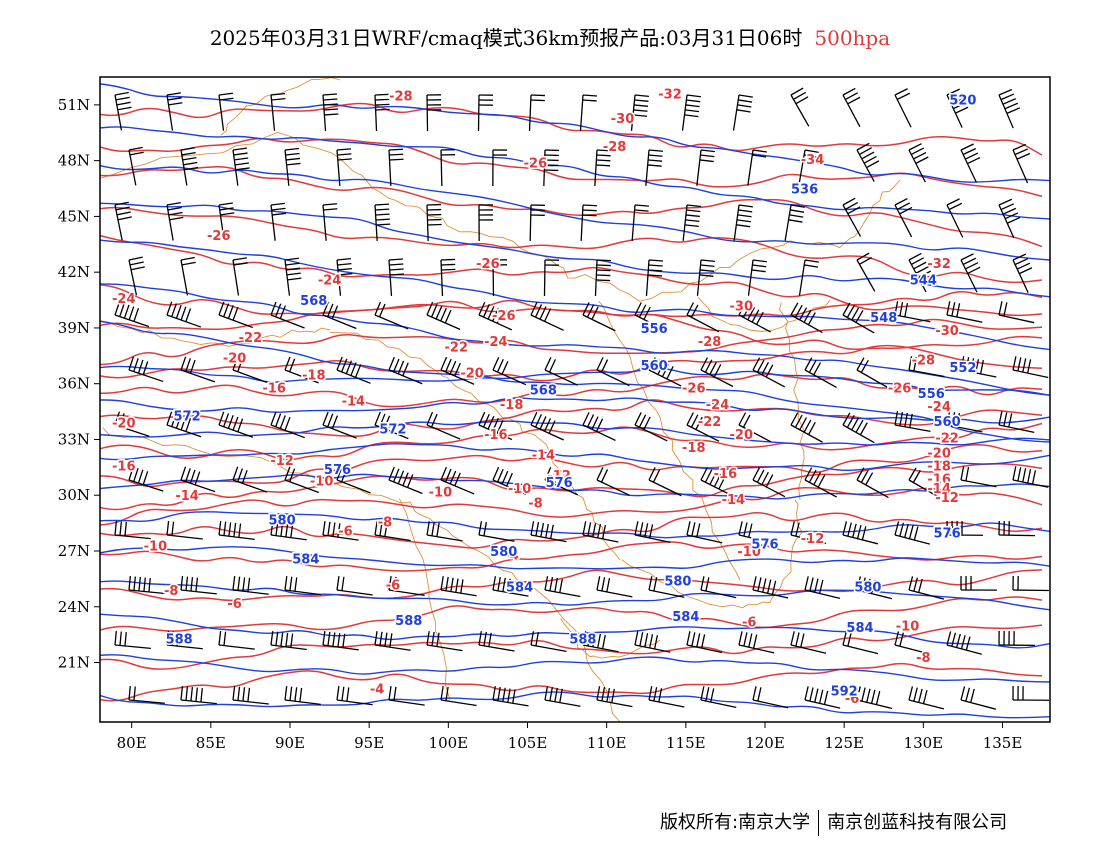 The width and height of the screenshot is (1100, 850). Describe the element at coordinates (449, 743) in the screenshot. I see `lon-tick-label: 100E` at that location.